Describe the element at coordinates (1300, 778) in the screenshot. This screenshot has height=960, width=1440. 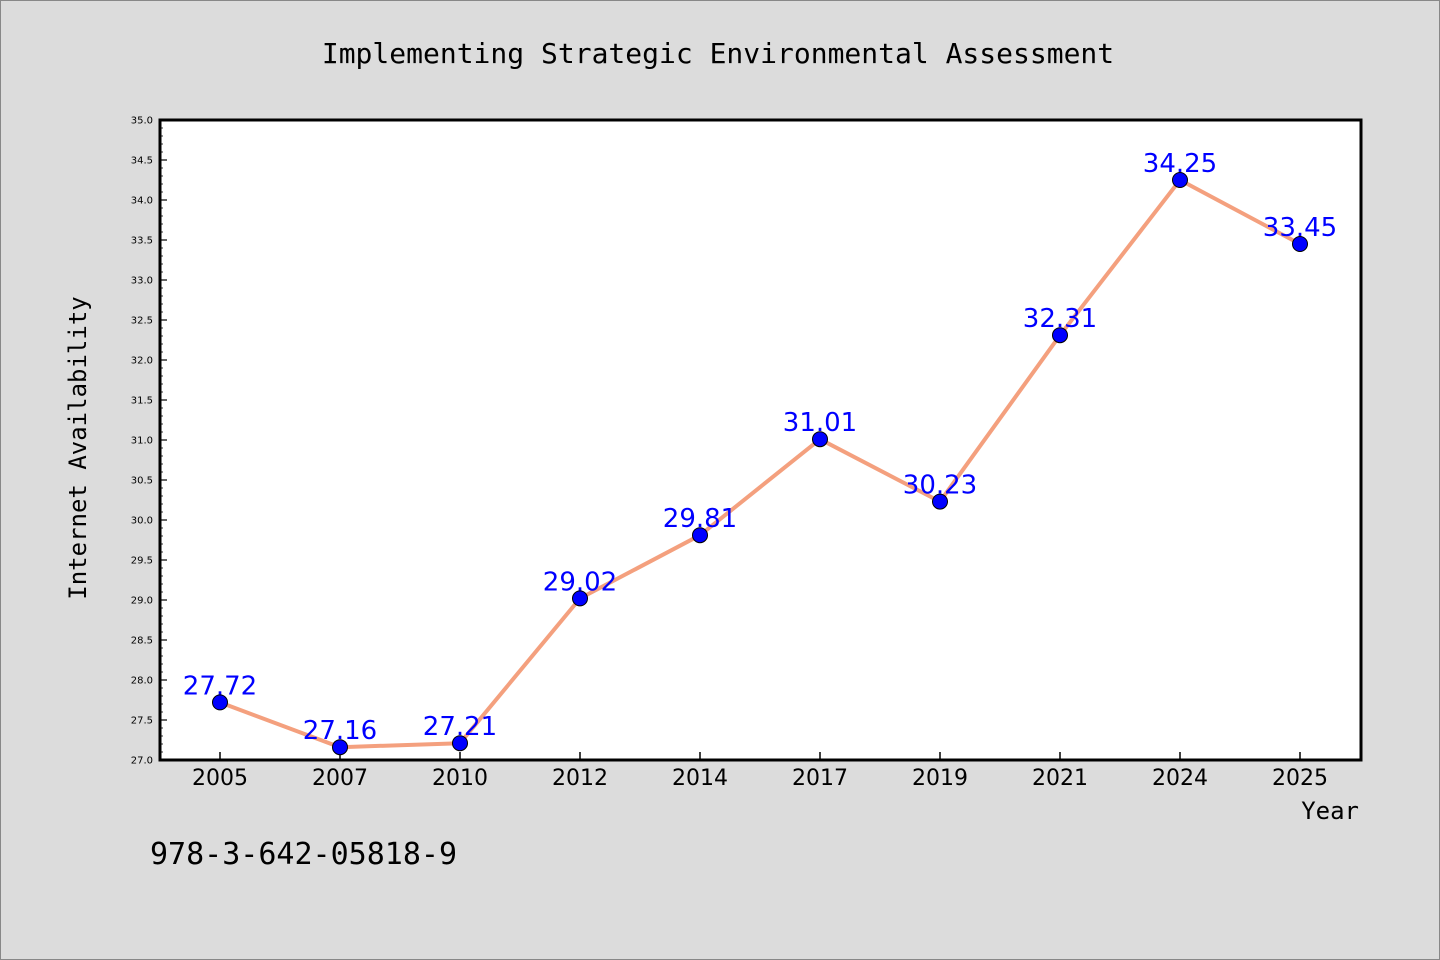
I see `x-tick-label: 2025` at that location.